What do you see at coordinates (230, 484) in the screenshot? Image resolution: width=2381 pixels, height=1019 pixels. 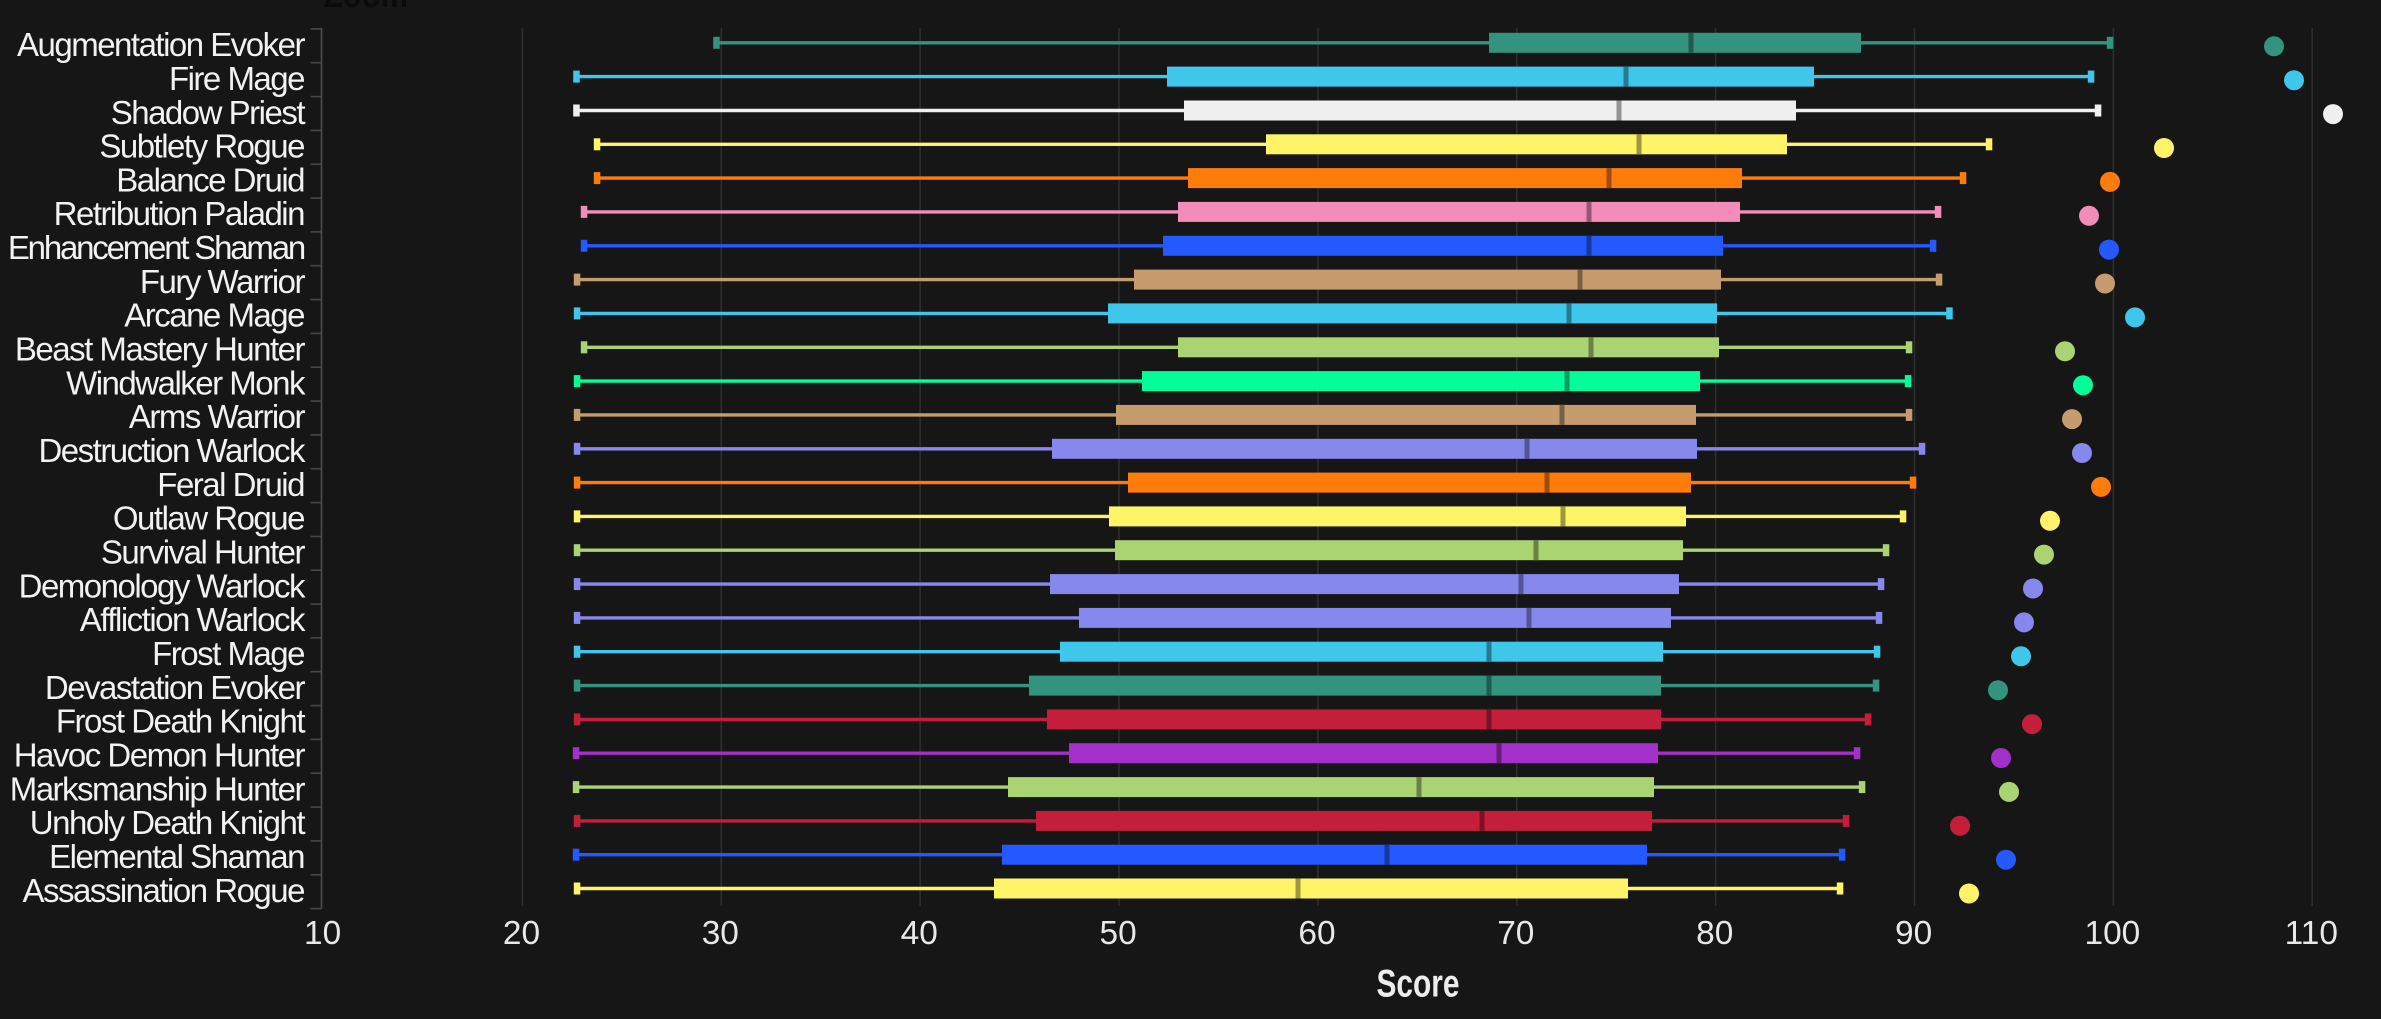 I see `svg-text: Feral Druid` at bounding box center [230, 484].